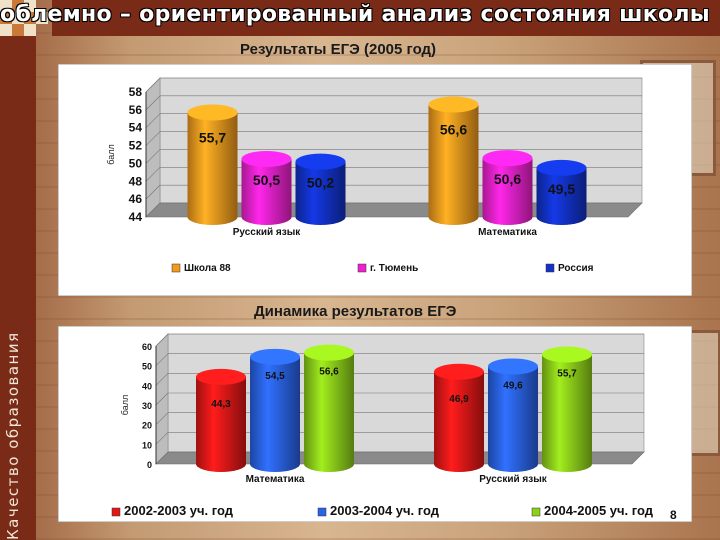  What do you see at coordinates (513, 385) in the screenshot?
I see `bar-value-label: 49,6` at bounding box center [513, 385].